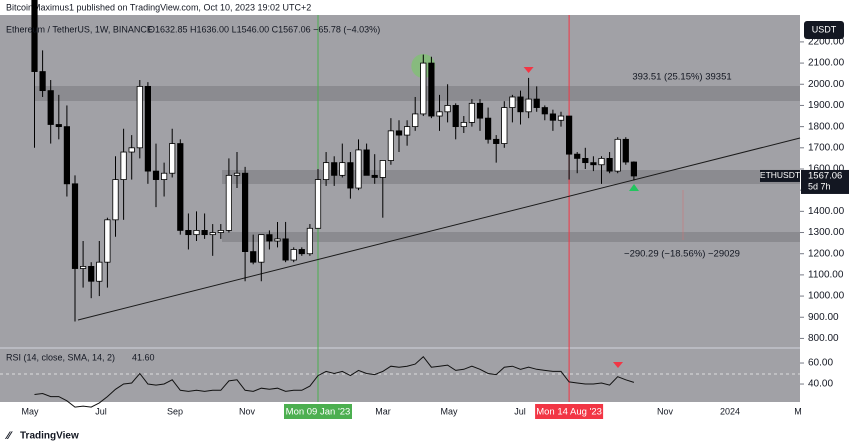 Image resolution: width=850 pixels, height=447 pixels. I want to click on brand: TradingView, so click(49, 436).